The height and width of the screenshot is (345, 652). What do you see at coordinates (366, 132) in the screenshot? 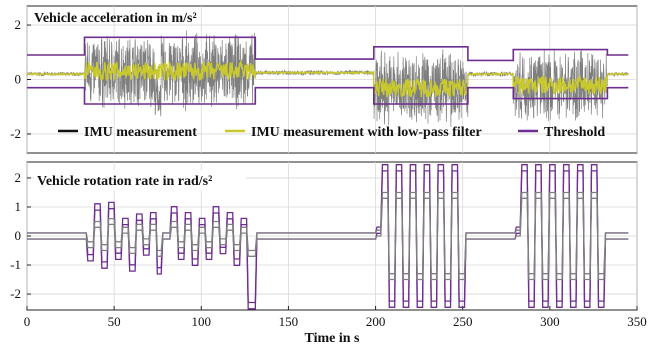
I see `legend-label-lowpass: IMU measurement with low-pass filter` at bounding box center [366, 132].